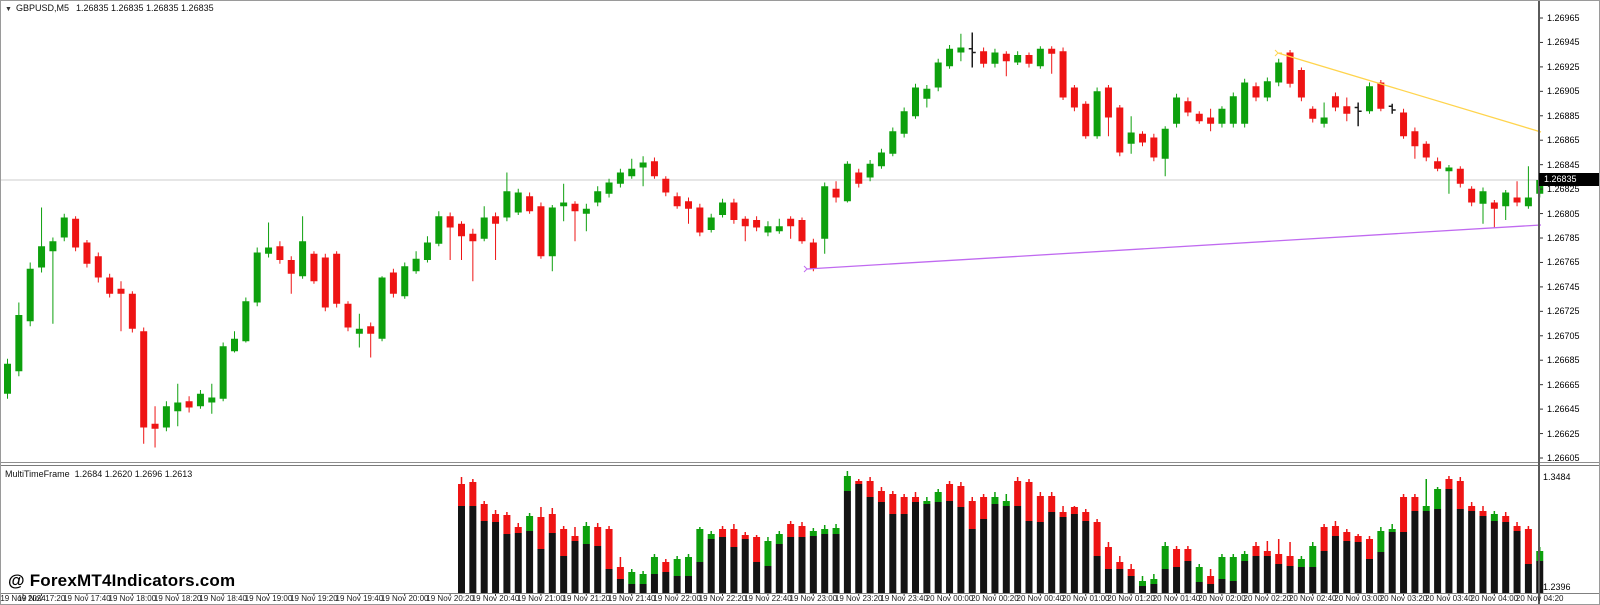 Image resolution: width=1600 pixels, height=605 pixels. Describe the element at coordinates (1563, 91) in the screenshot. I see `price-axis-label: 1.26905` at that location.